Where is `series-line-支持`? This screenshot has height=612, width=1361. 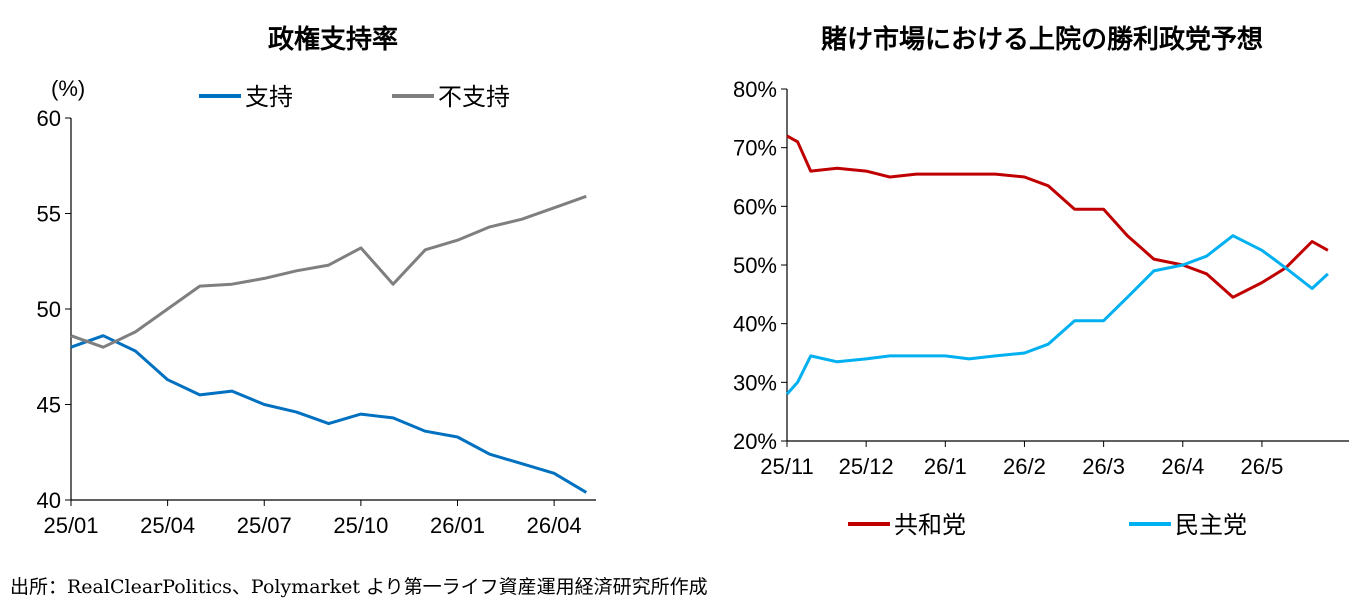 series-line-支持 is located at coordinates (329, 414).